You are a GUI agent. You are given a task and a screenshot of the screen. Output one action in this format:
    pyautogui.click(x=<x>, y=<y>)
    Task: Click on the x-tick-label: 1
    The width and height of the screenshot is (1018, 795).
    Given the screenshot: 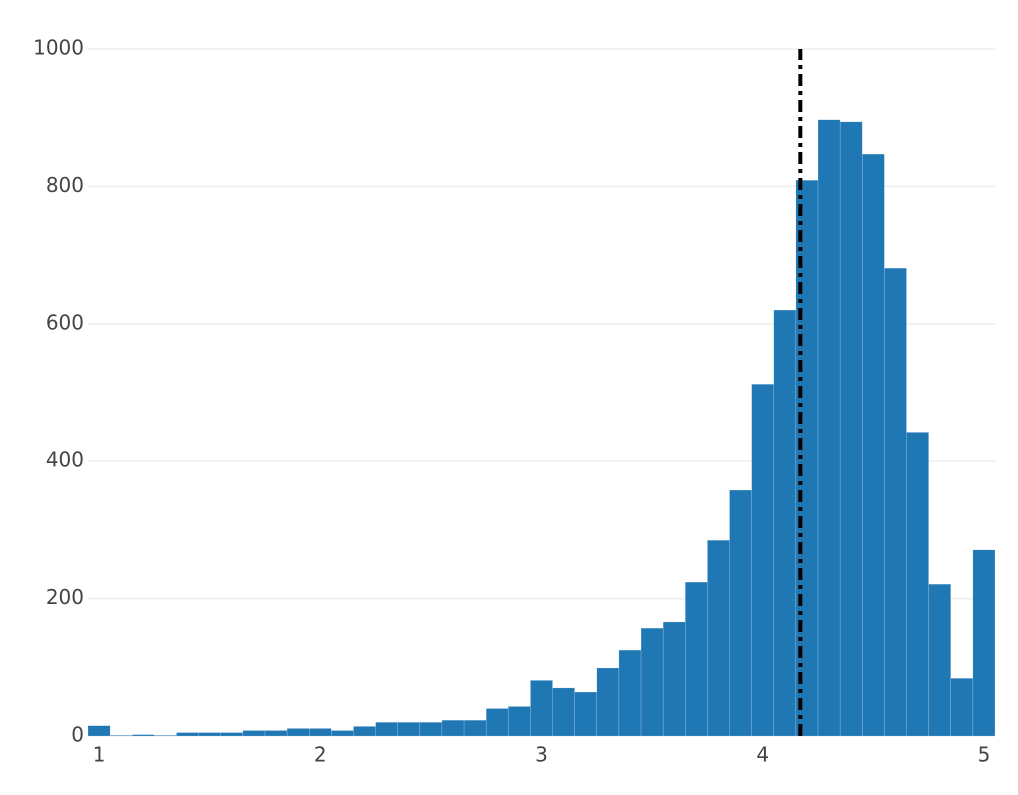 What is the action you would take?
    pyautogui.click(x=99, y=755)
    